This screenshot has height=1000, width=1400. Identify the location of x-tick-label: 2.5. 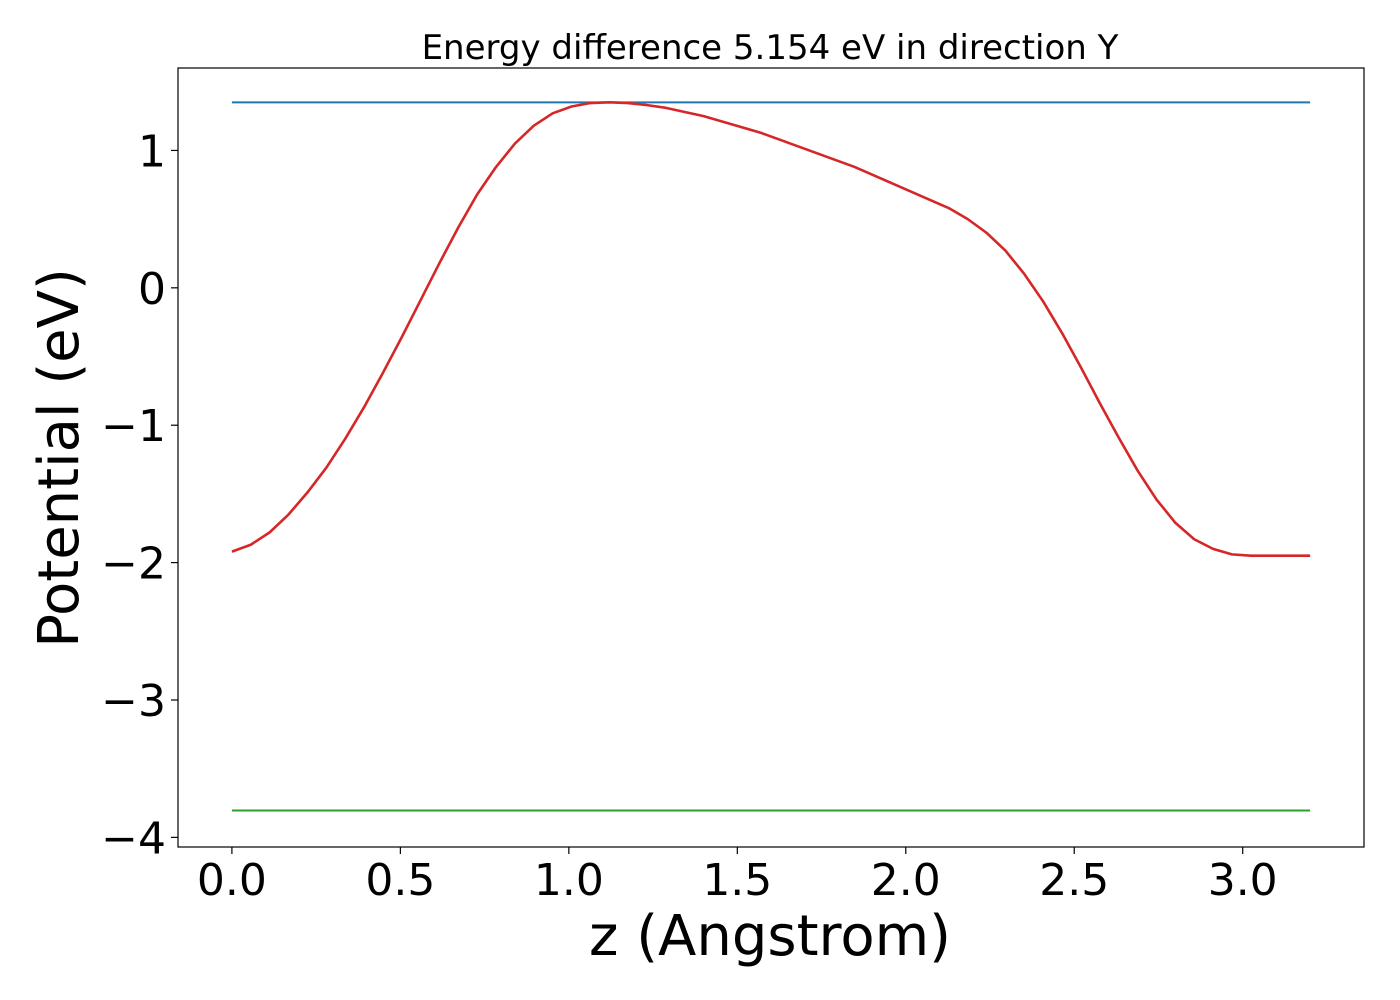
(1074, 880).